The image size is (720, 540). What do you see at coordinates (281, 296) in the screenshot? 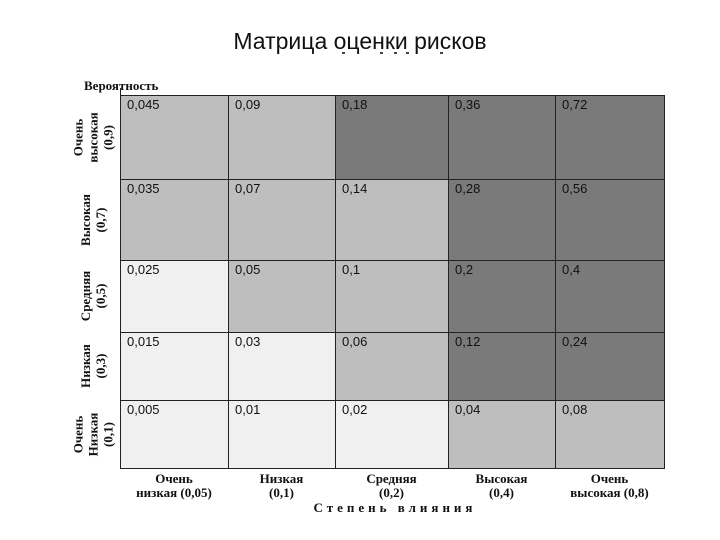
I see `matrix-cell: 0,05` at bounding box center [281, 296].